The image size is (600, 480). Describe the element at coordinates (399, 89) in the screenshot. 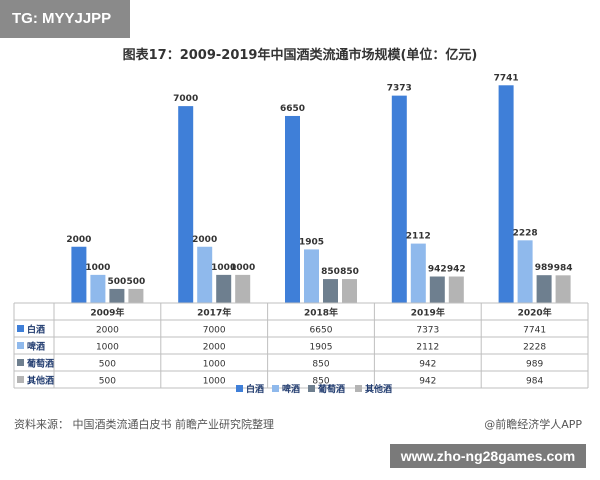

I see `bar-value-label: 7373` at that location.